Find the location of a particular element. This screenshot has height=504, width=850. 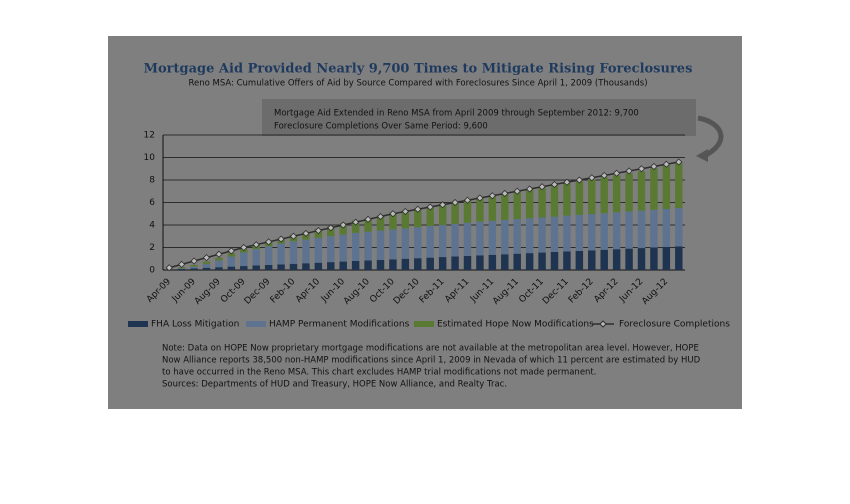

legend-label: Estimated Hope Now Modifications is located at coordinates (515, 325).